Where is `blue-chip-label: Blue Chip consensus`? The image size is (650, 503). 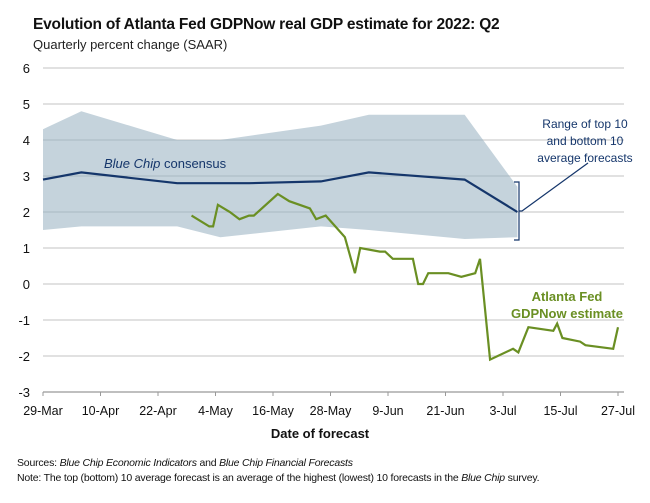
blue-chip-label: Blue Chip consensus is located at coordinates (165, 163).